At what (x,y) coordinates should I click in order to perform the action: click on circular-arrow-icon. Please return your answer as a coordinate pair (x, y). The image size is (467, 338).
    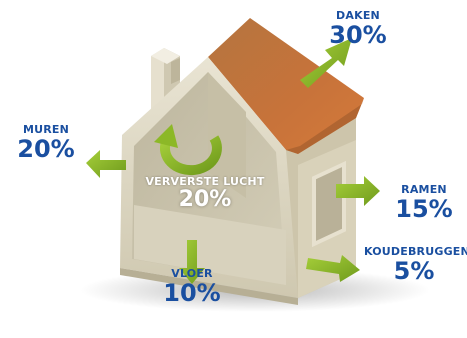
    Looking at the image, I should click on (188, 150).